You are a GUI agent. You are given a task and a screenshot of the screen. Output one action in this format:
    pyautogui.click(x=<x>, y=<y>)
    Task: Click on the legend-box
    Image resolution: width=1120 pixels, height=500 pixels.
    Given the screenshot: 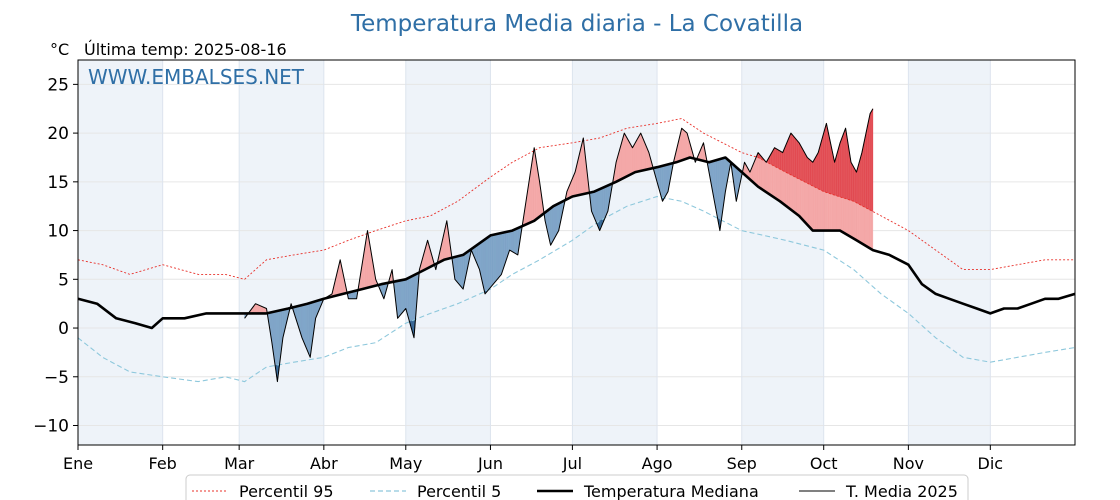 What is the action you would take?
    pyautogui.click(x=577, y=487)
    